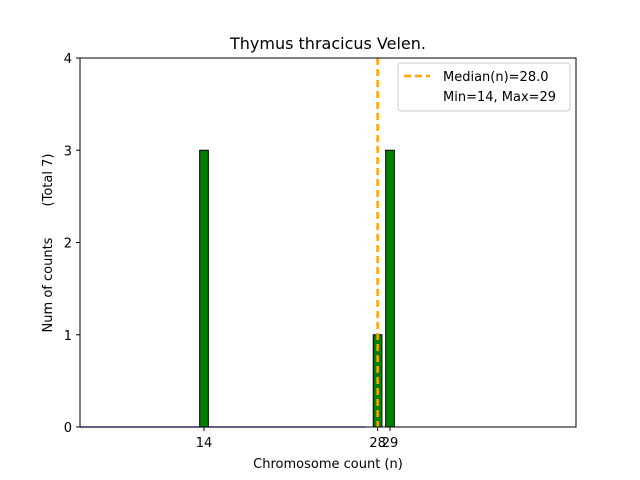 The height and width of the screenshot is (480, 640). What do you see at coordinates (68, 428) in the screenshot?
I see `y-tick-label: 0` at bounding box center [68, 428].